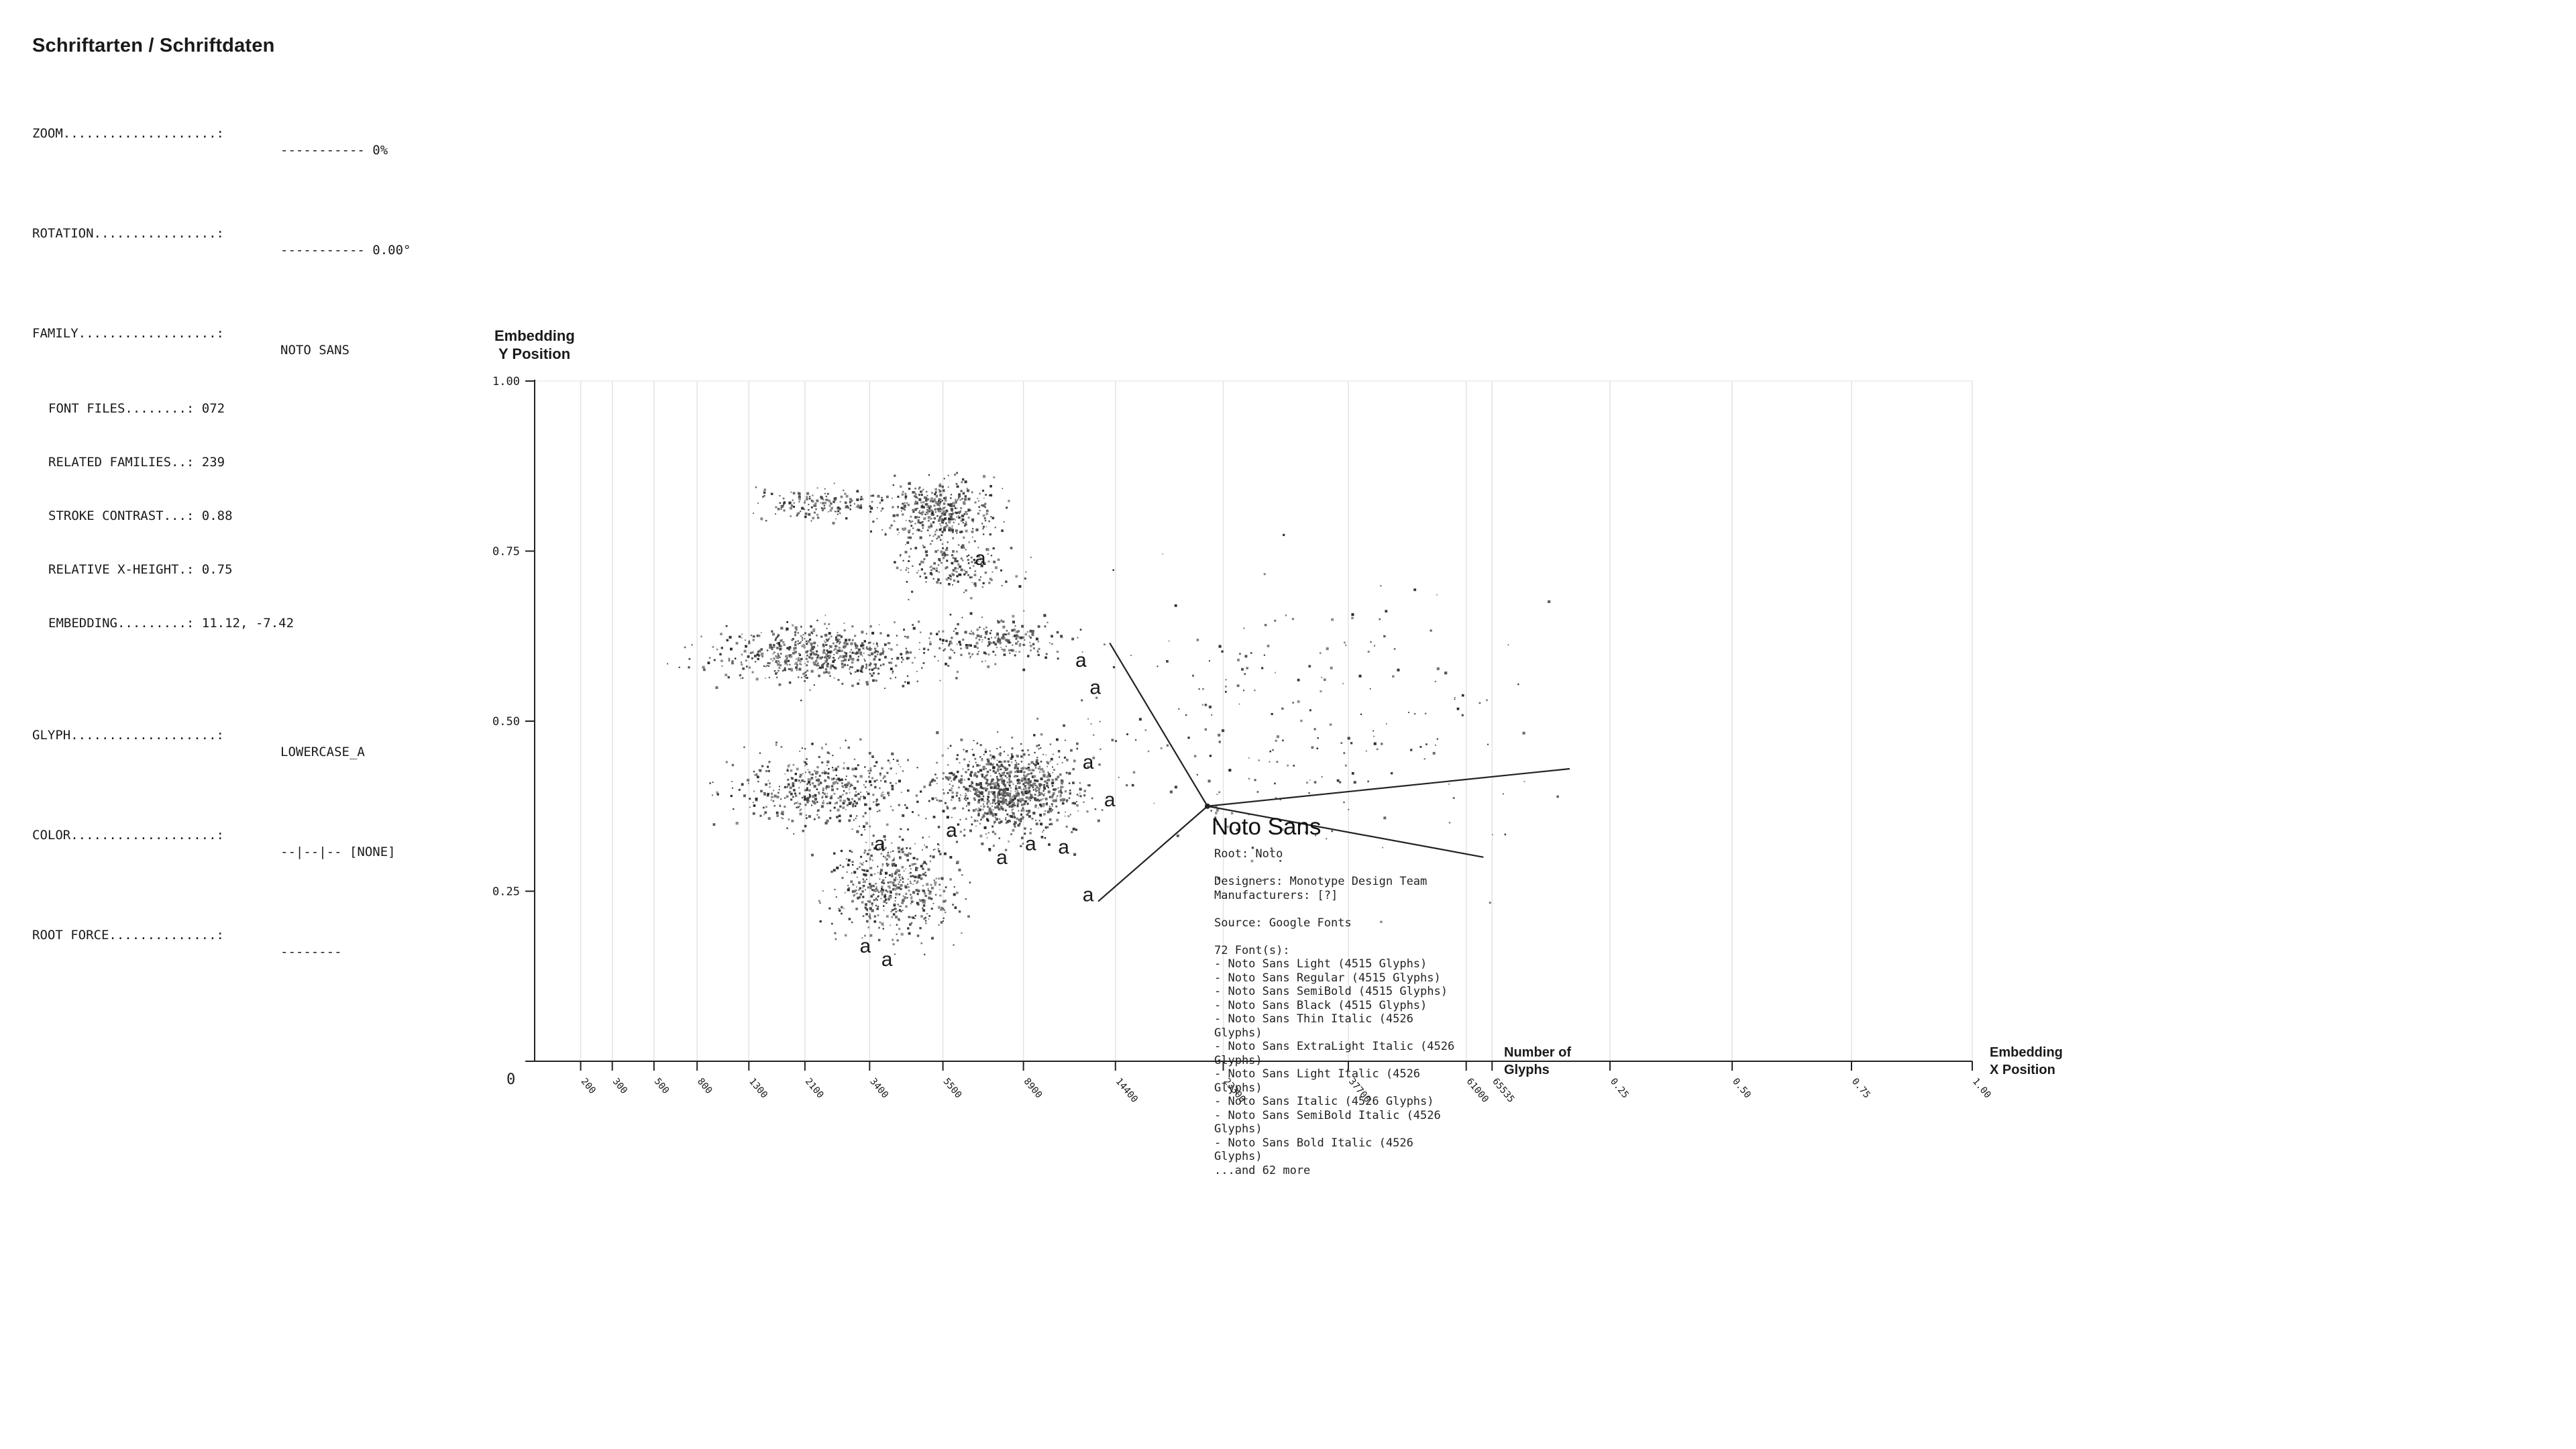  Describe the element at coordinates (311, 952) in the screenshot. I see `root-force-slider: --------` at that location.